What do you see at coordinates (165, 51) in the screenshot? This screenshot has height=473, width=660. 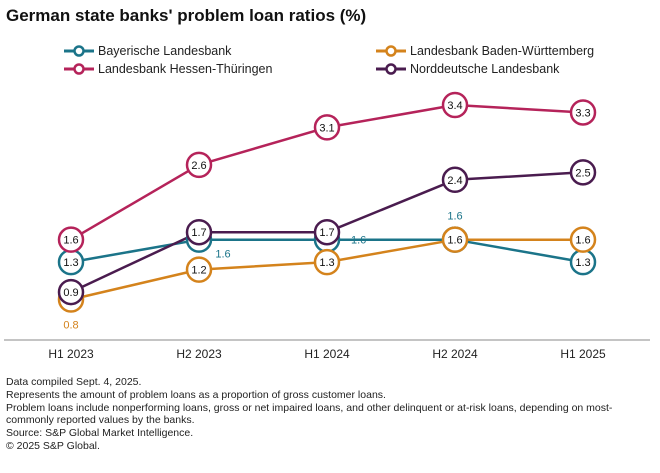 I see `legend-label-bayerische: Bayerische Landesbank` at bounding box center [165, 51].